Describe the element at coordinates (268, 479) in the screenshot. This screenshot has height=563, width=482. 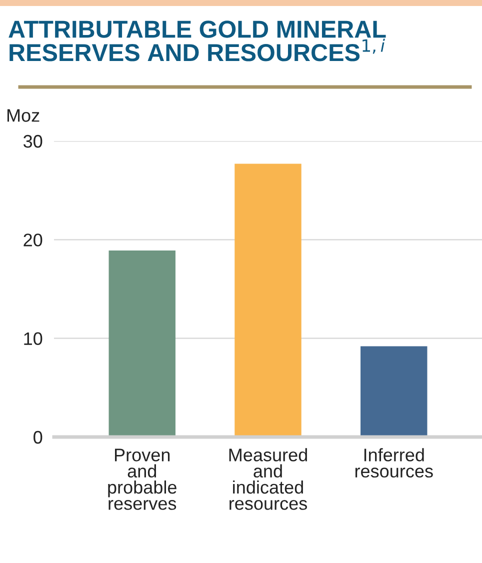
I see `x-tick-label: Measured and indicated resources` at that location.